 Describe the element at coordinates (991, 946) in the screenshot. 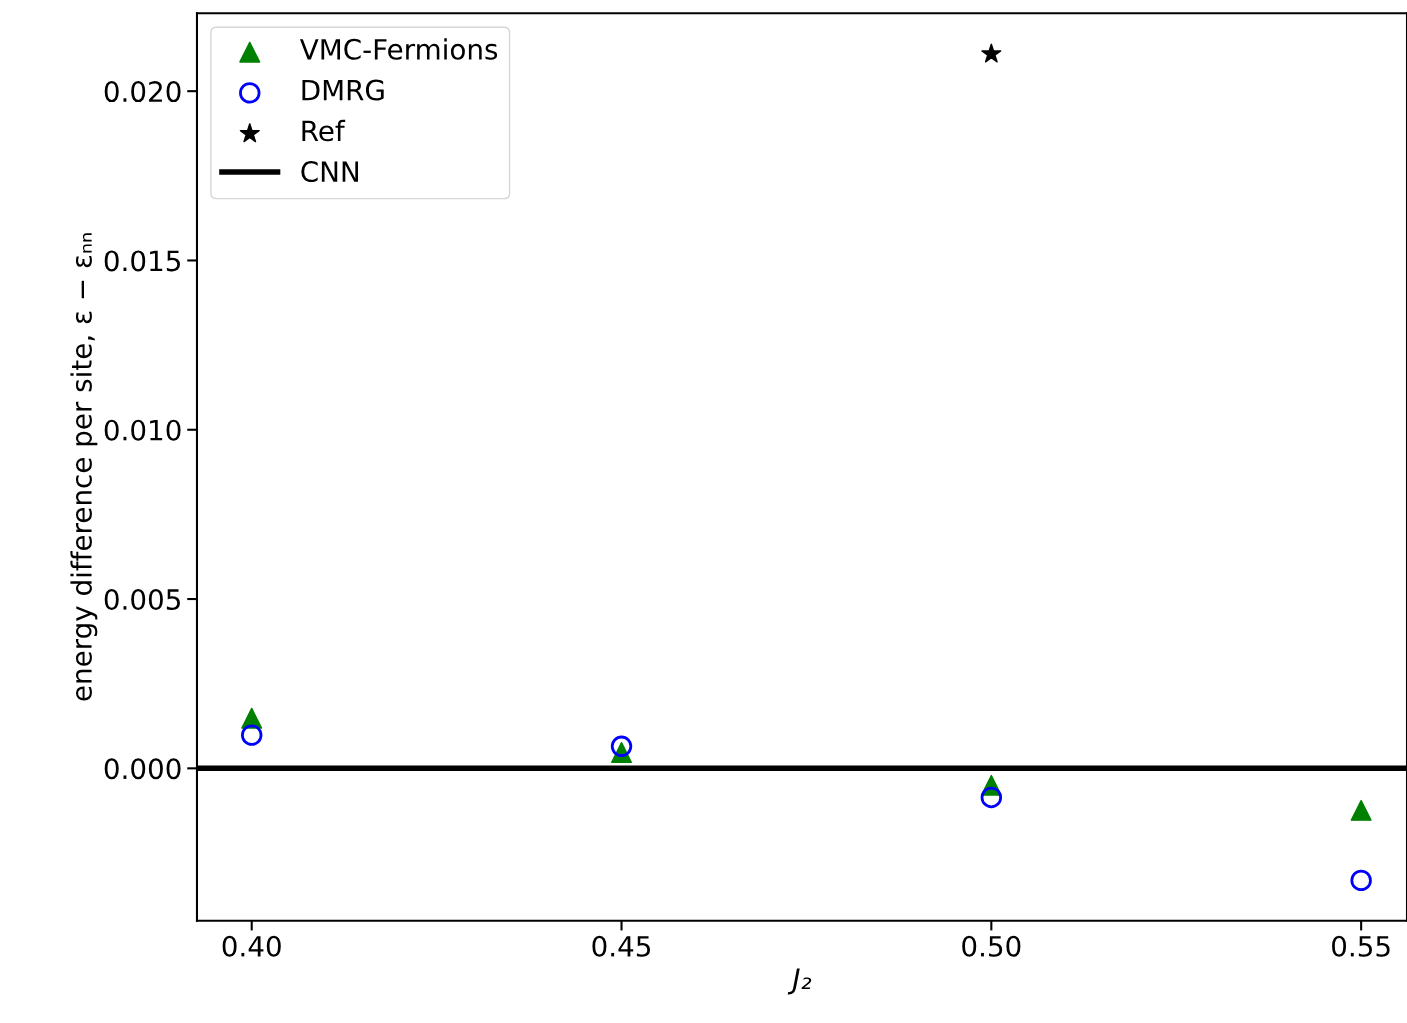

I see `x-tick-label: 0.50` at that location.